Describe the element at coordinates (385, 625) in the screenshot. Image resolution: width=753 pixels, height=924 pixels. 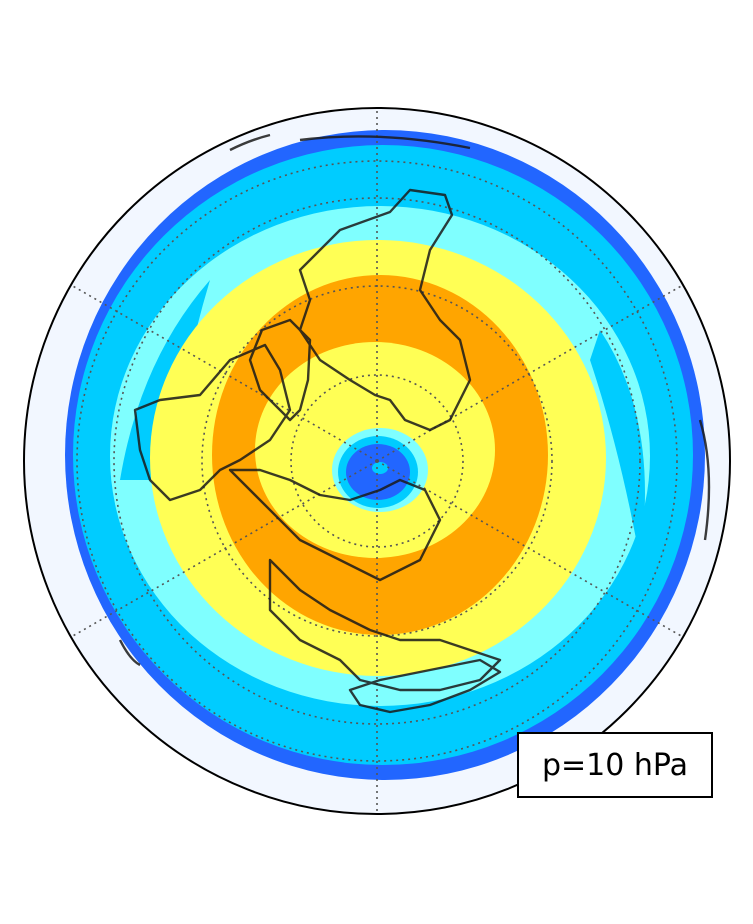
I see `coastline-asia-south` at that location.